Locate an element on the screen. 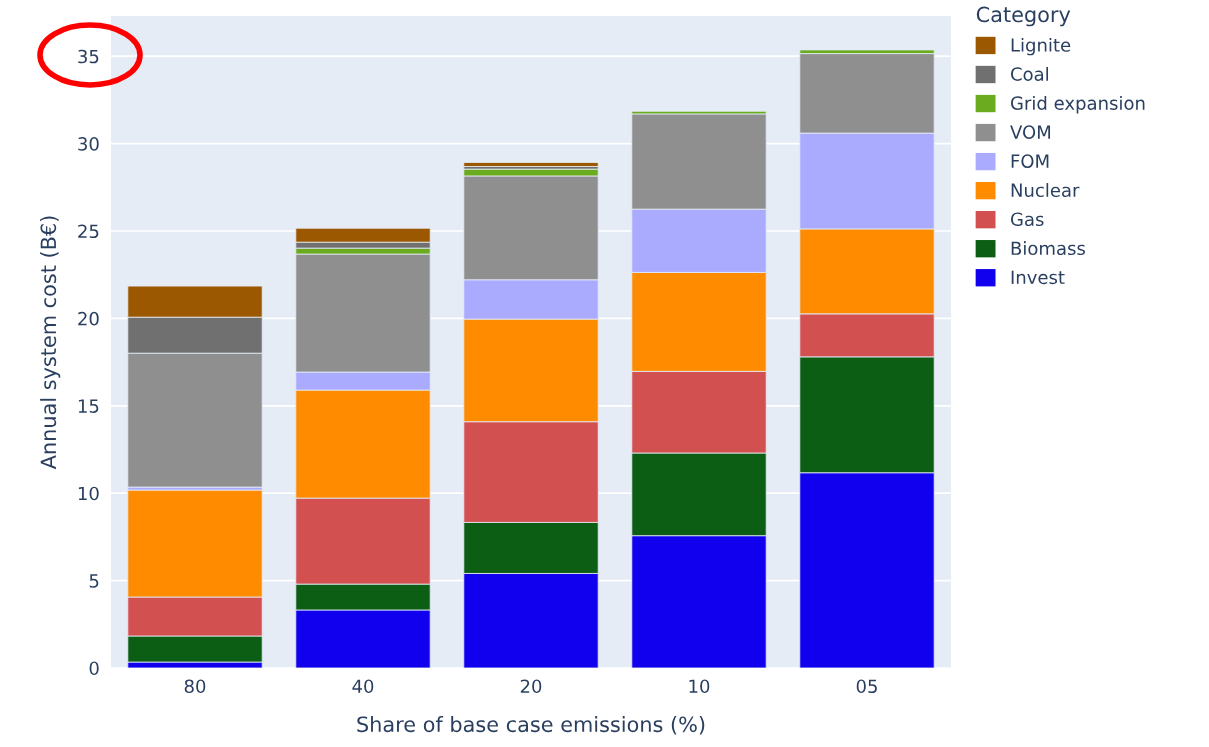  y-axis-title: Annual system cost (B€) is located at coordinates (50, 343).